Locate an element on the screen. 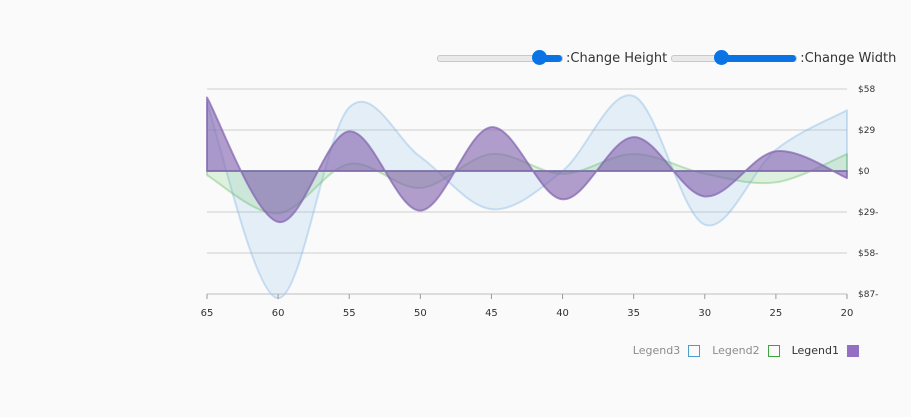  x-tick-label: 25 is located at coordinates (776, 313).